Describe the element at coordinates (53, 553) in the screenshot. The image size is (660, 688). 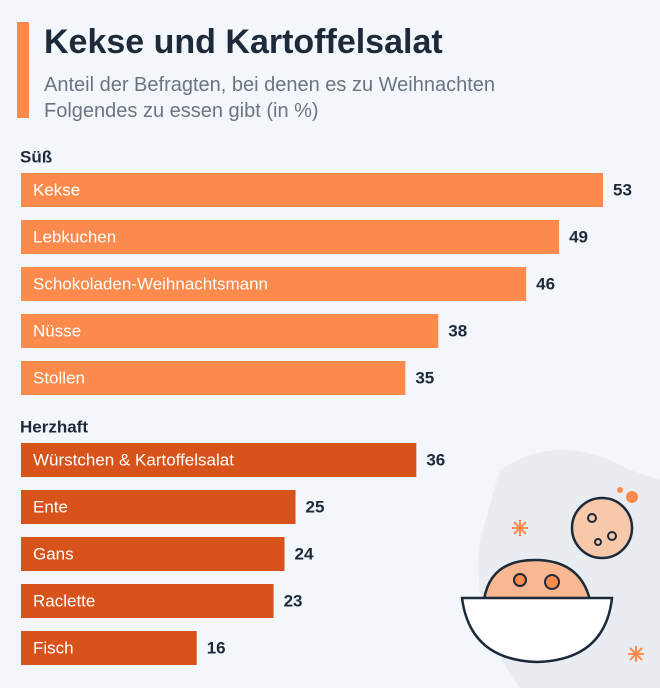
I see `bar-label: Gans` at that location.